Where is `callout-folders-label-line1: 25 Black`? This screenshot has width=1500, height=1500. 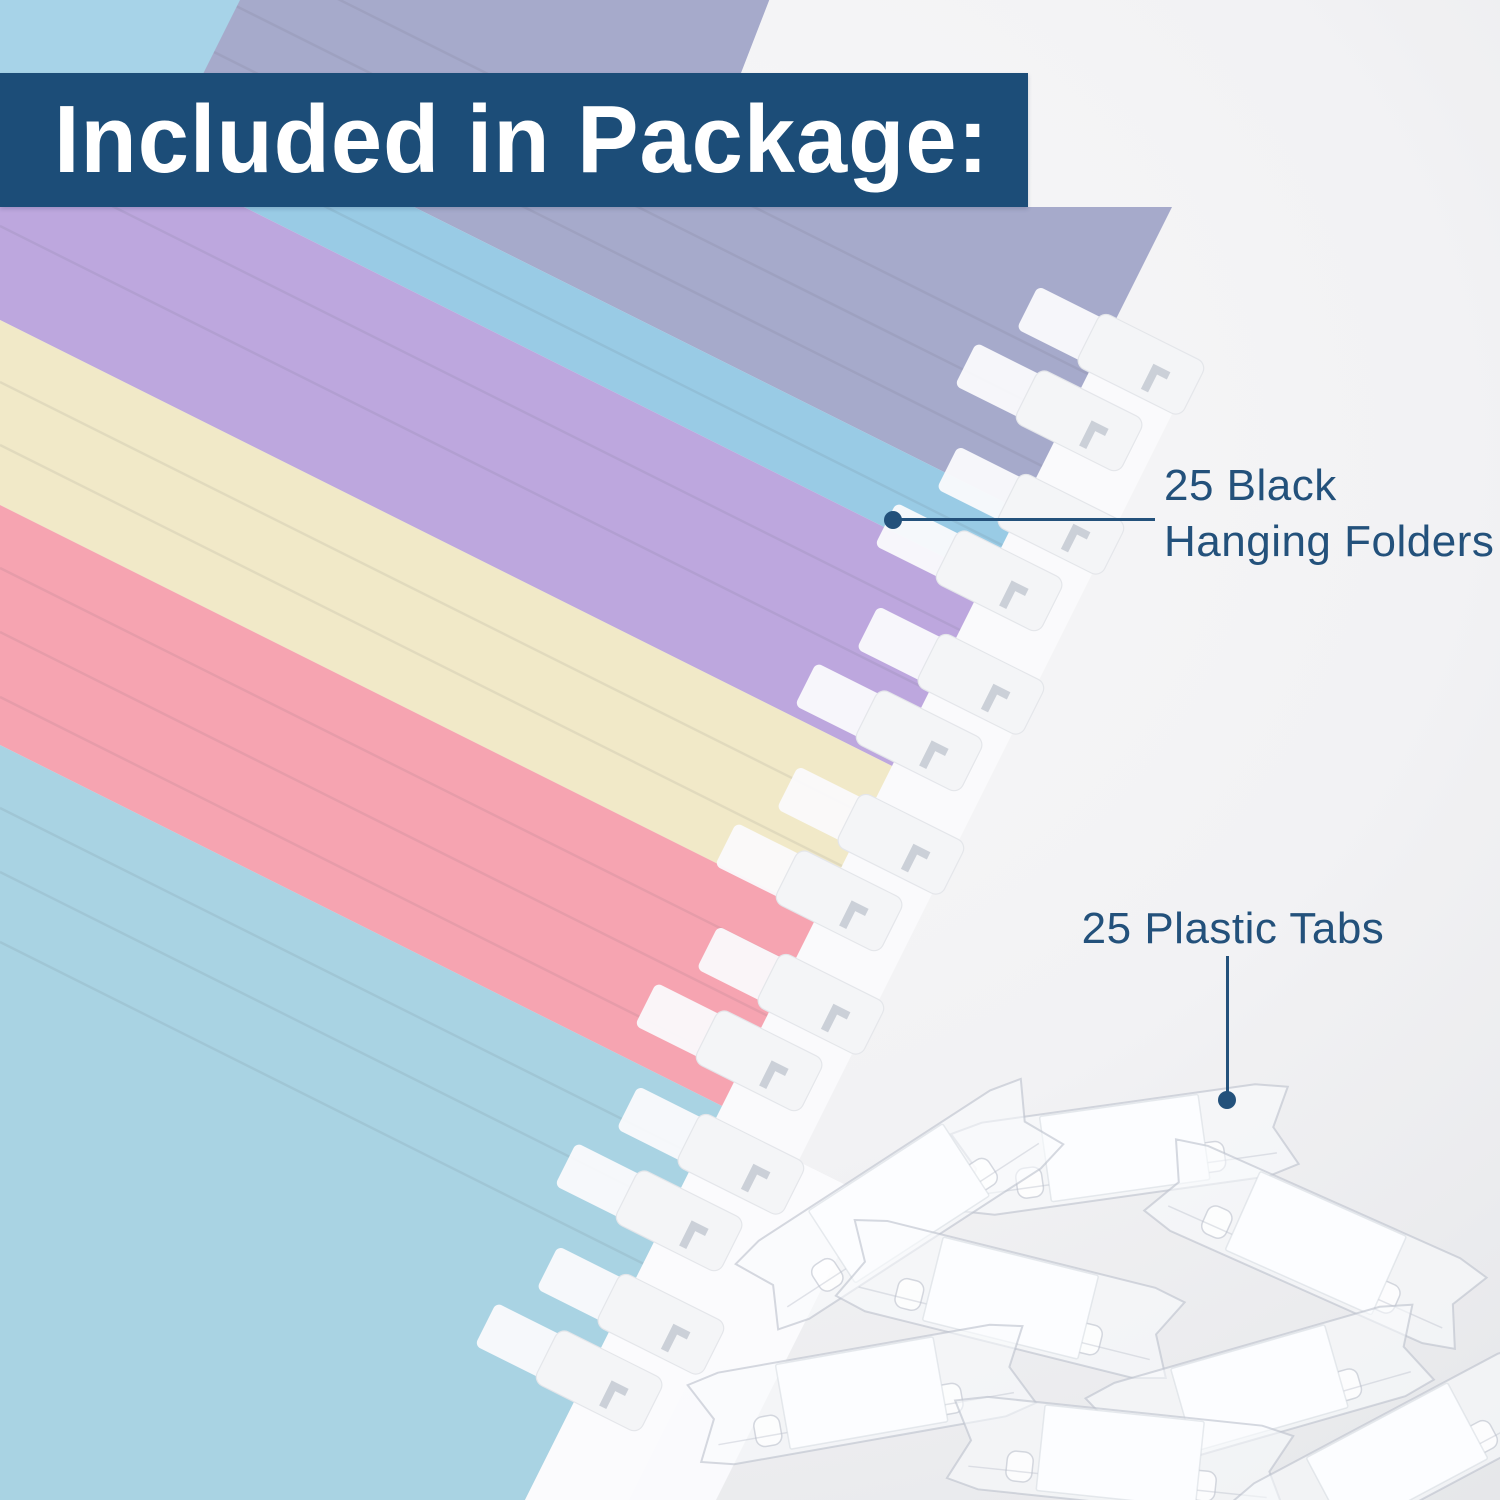 callout-folders-label-line1: 25 Black is located at coordinates (1250, 485).